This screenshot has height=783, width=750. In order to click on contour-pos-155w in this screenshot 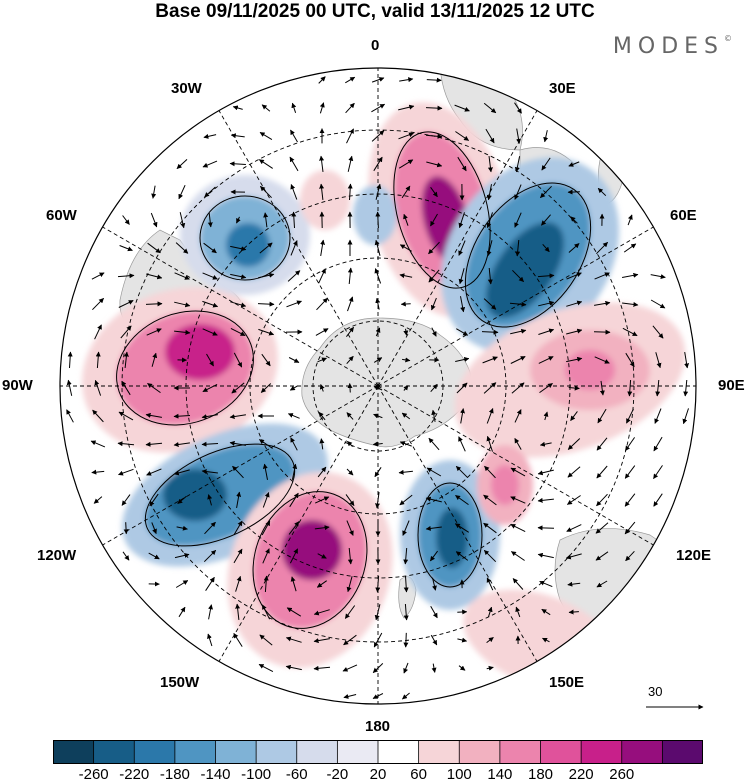, I will do `click(310, 560)`.